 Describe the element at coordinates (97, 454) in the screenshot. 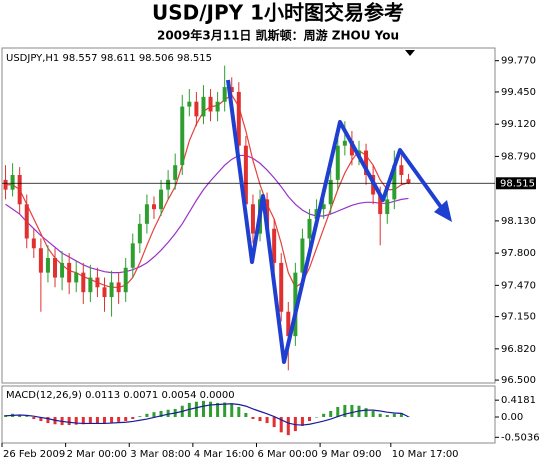

I see `x-tick-label: 2 Mar 00:00` at that location.